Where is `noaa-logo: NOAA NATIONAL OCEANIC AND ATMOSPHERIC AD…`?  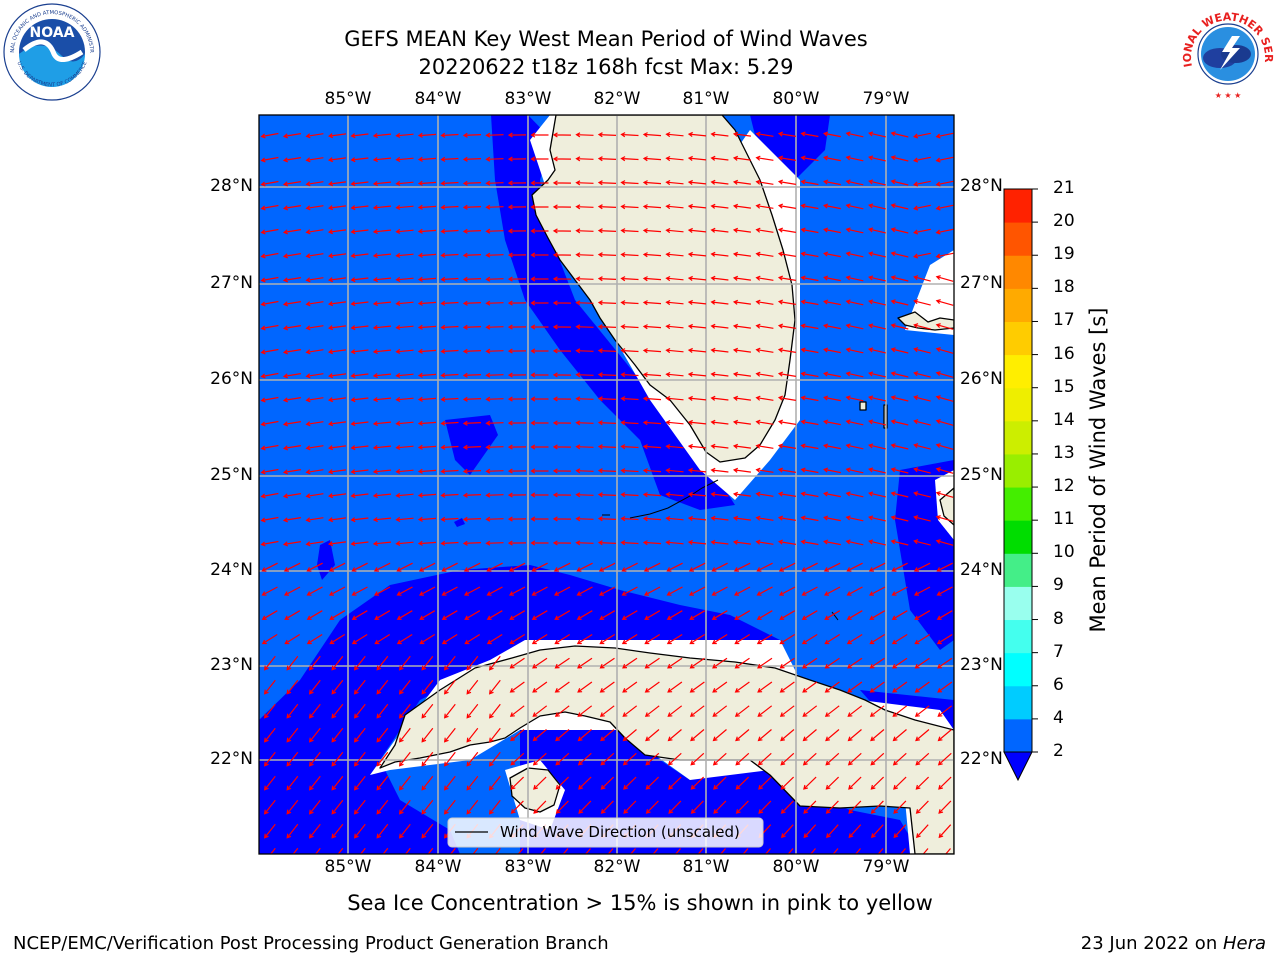
noaa-logo: NOAA NATIONAL OCEANIC AND ATMOSPHERIC AD… is located at coordinates (51, 51).